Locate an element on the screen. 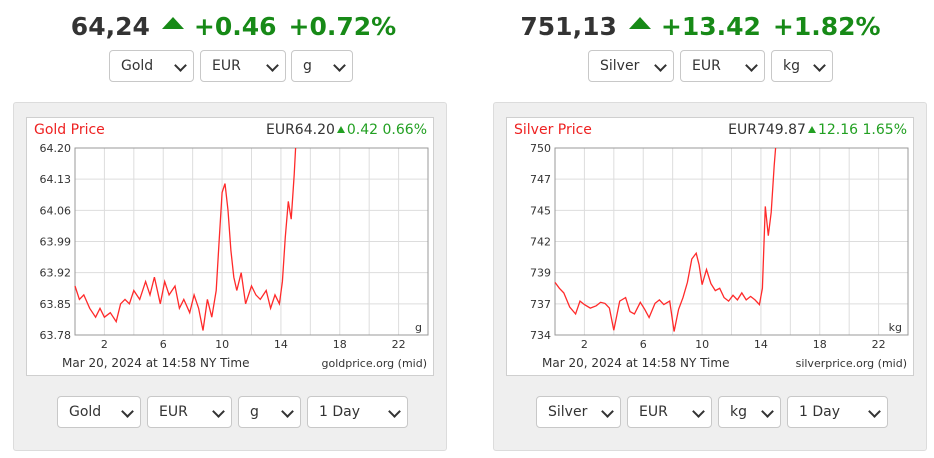  gold-y-tick-label: 63.85 is located at coordinates (56, 304).